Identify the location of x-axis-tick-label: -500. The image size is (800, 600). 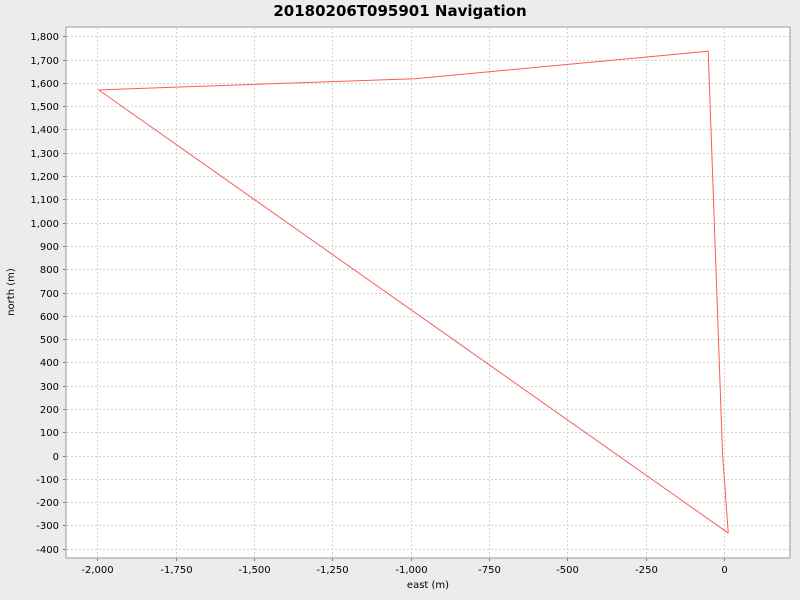
(567, 570).